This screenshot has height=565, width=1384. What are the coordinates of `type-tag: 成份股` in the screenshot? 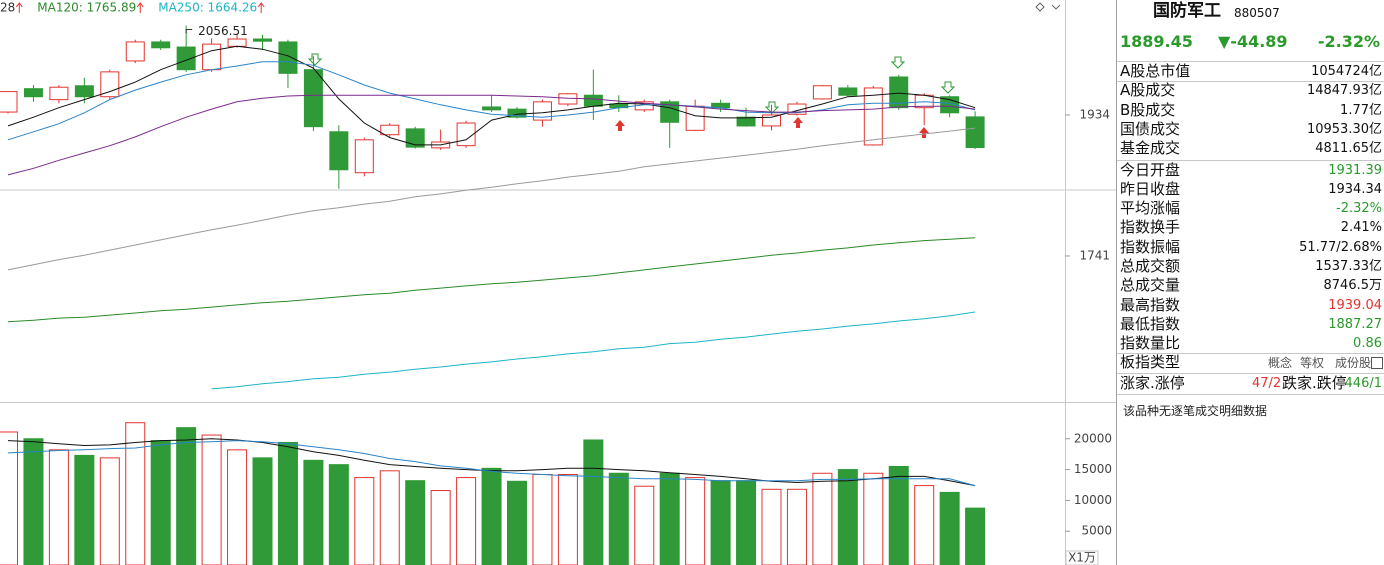 It's located at (1353, 363).